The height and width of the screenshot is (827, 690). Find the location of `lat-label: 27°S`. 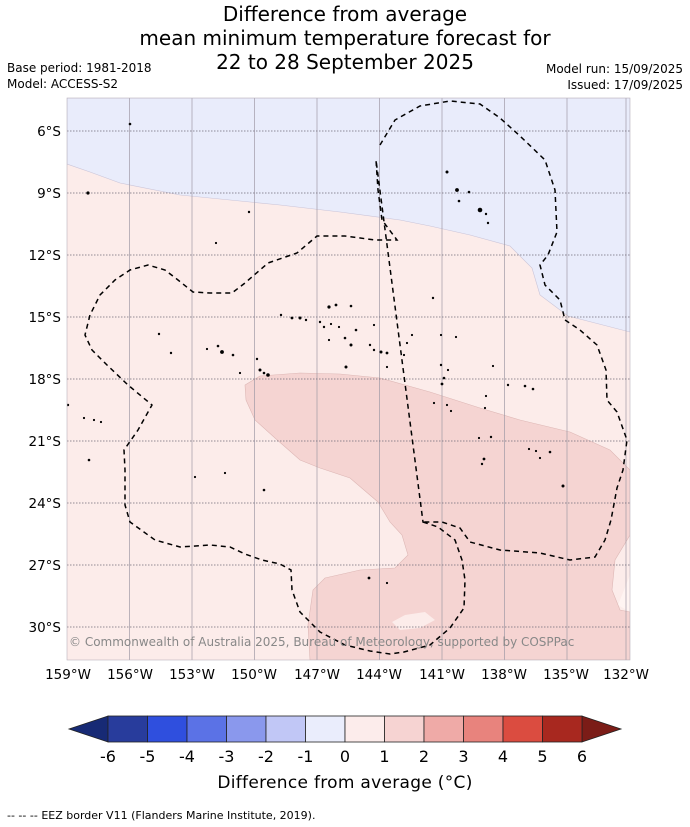

lat-label: 27°S is located at coordinates (45, 566).